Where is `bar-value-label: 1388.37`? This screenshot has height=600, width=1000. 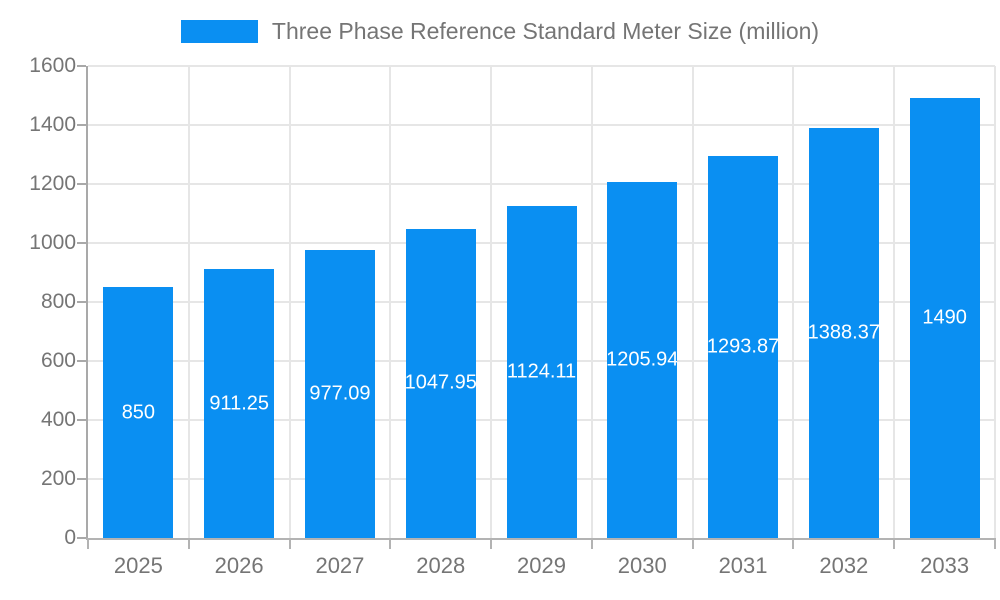
bar-value-label: 1388.37 is located at coordinates (843, 332).